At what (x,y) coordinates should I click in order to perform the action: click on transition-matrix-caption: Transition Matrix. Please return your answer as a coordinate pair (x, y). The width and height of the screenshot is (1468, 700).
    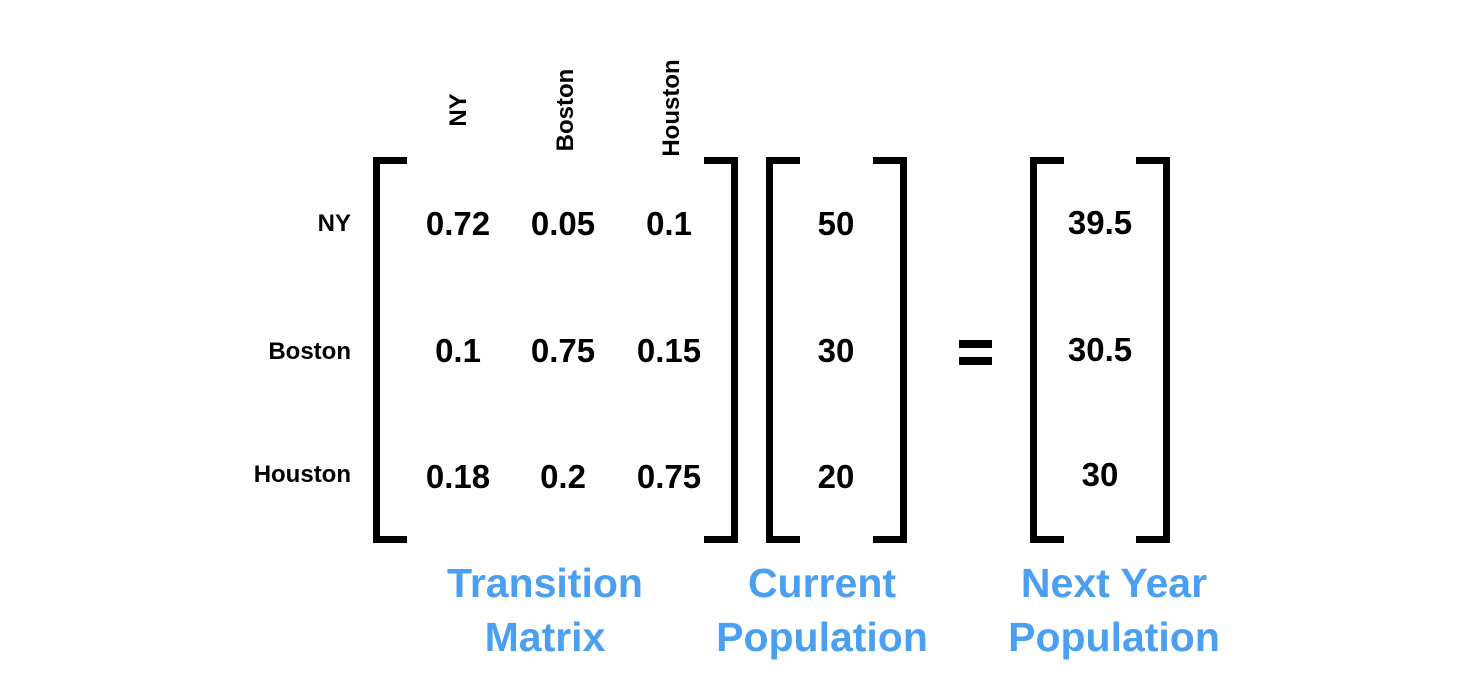
    Looking at the image, I should click on (545, 610).